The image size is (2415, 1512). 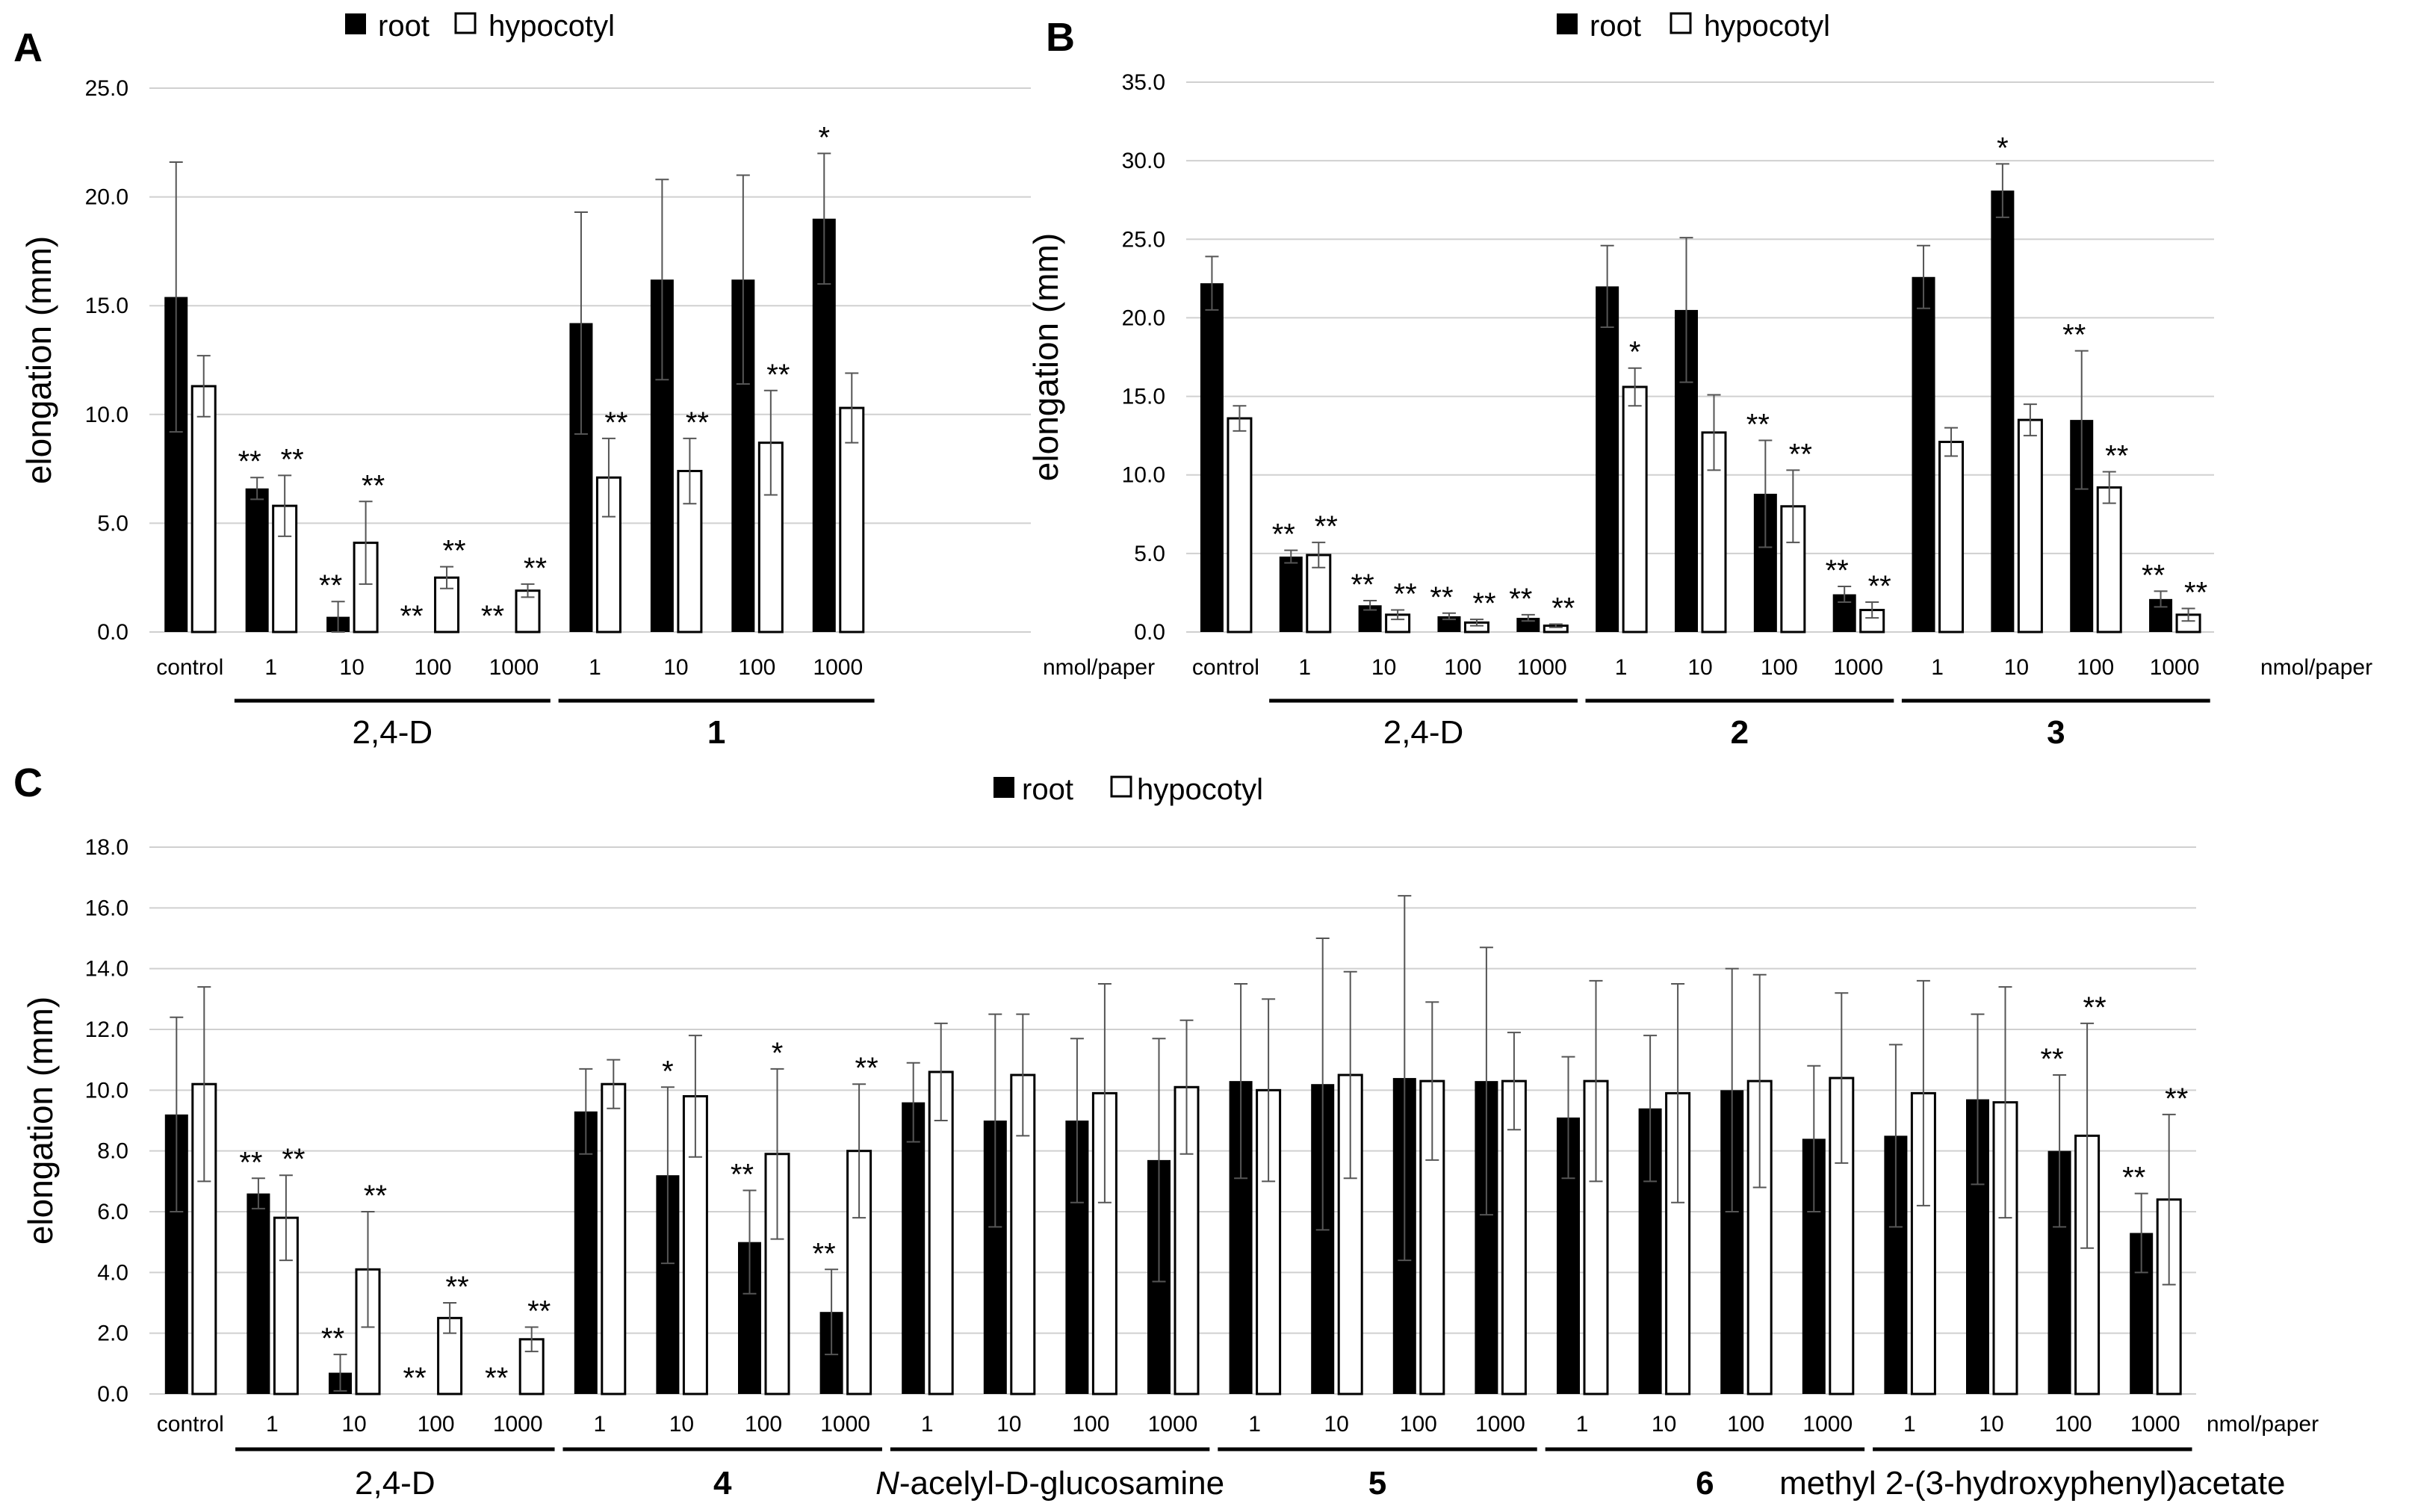 What do you see at coordinates (722, 1483) in the screenshot?
I see `panel-c-group-label: 4` at bounding box center [722, 1483].